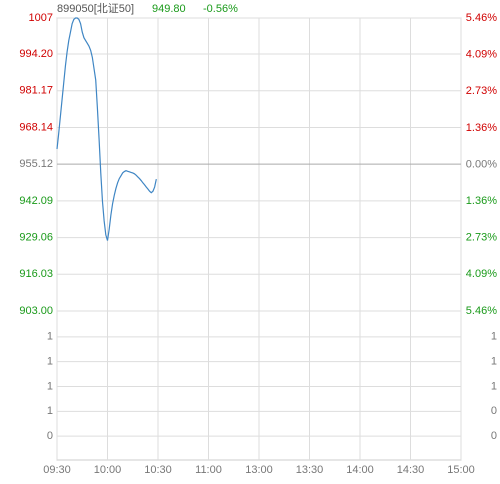 The height and width of the screenshot is (484, 500). Describe the element at coordinates (360, 470) in the screenshot. I see `x-tick-label: 14:00` at that location.